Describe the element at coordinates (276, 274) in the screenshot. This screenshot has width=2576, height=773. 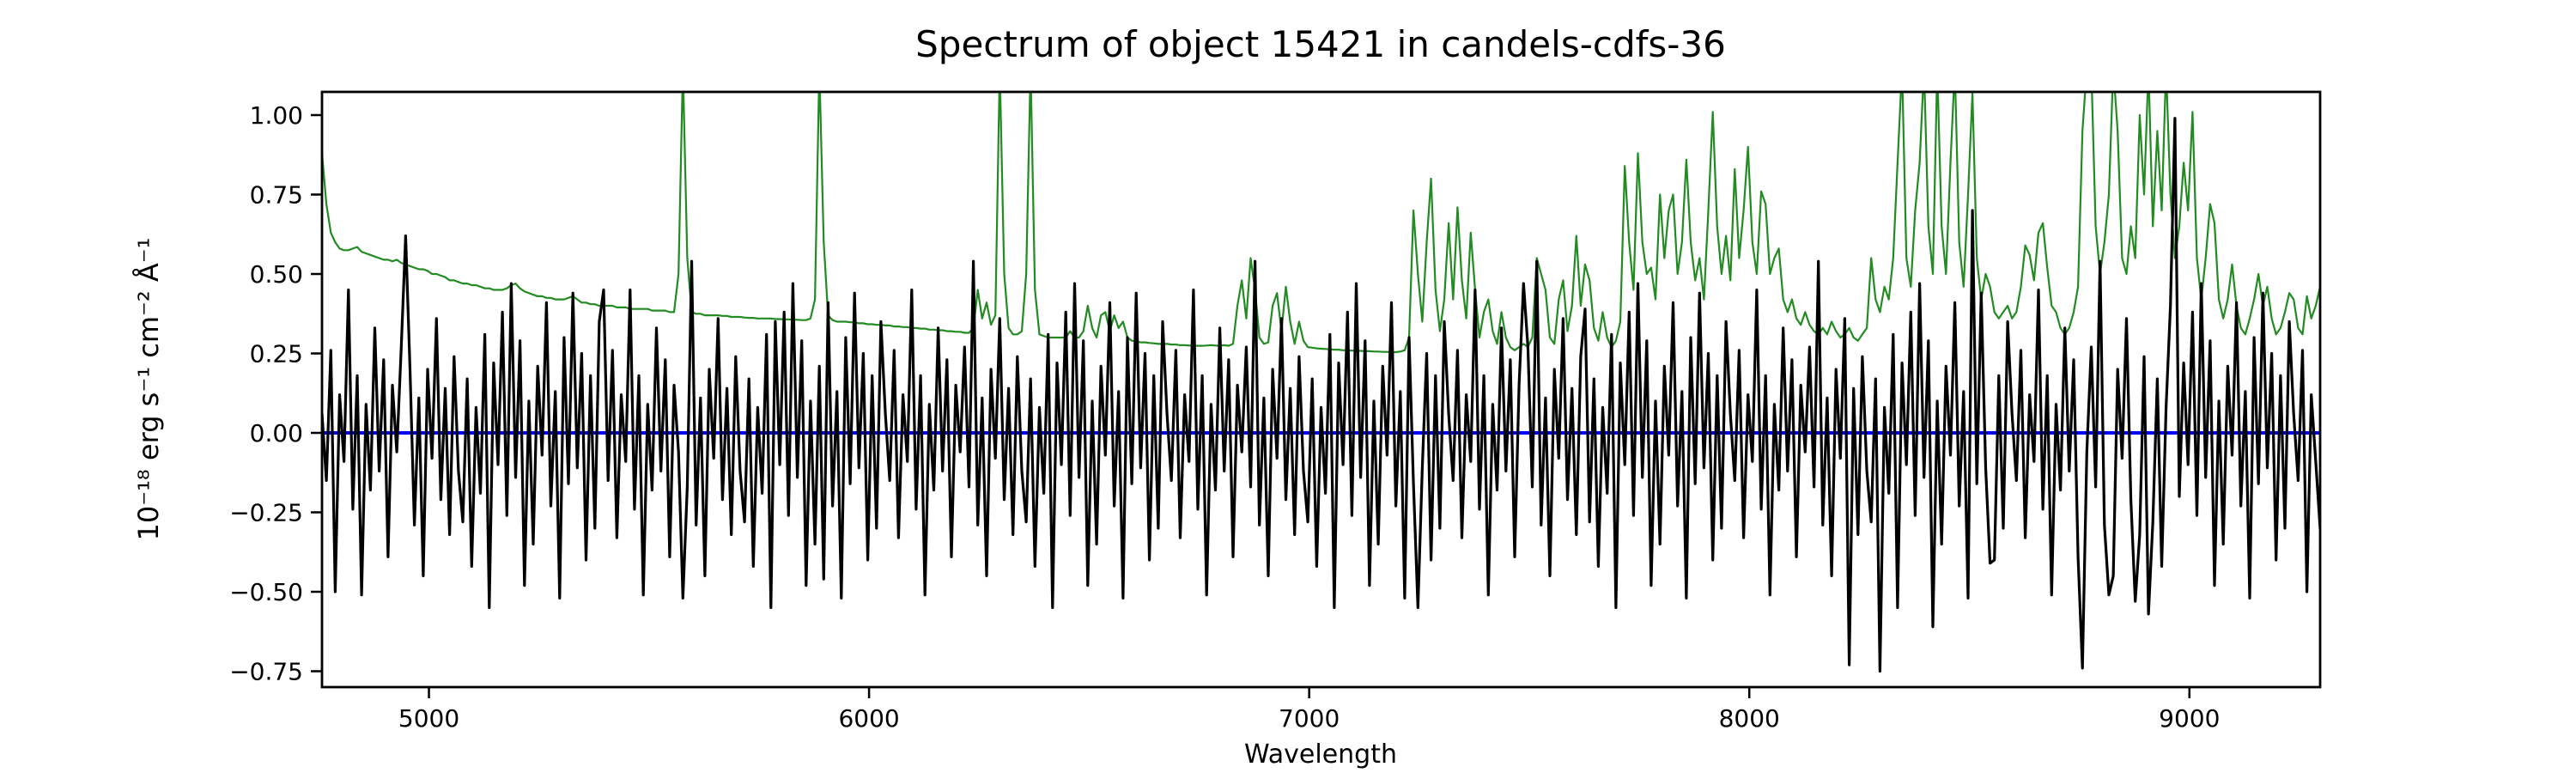
I see `y-tick-label: 0.50` at that location.